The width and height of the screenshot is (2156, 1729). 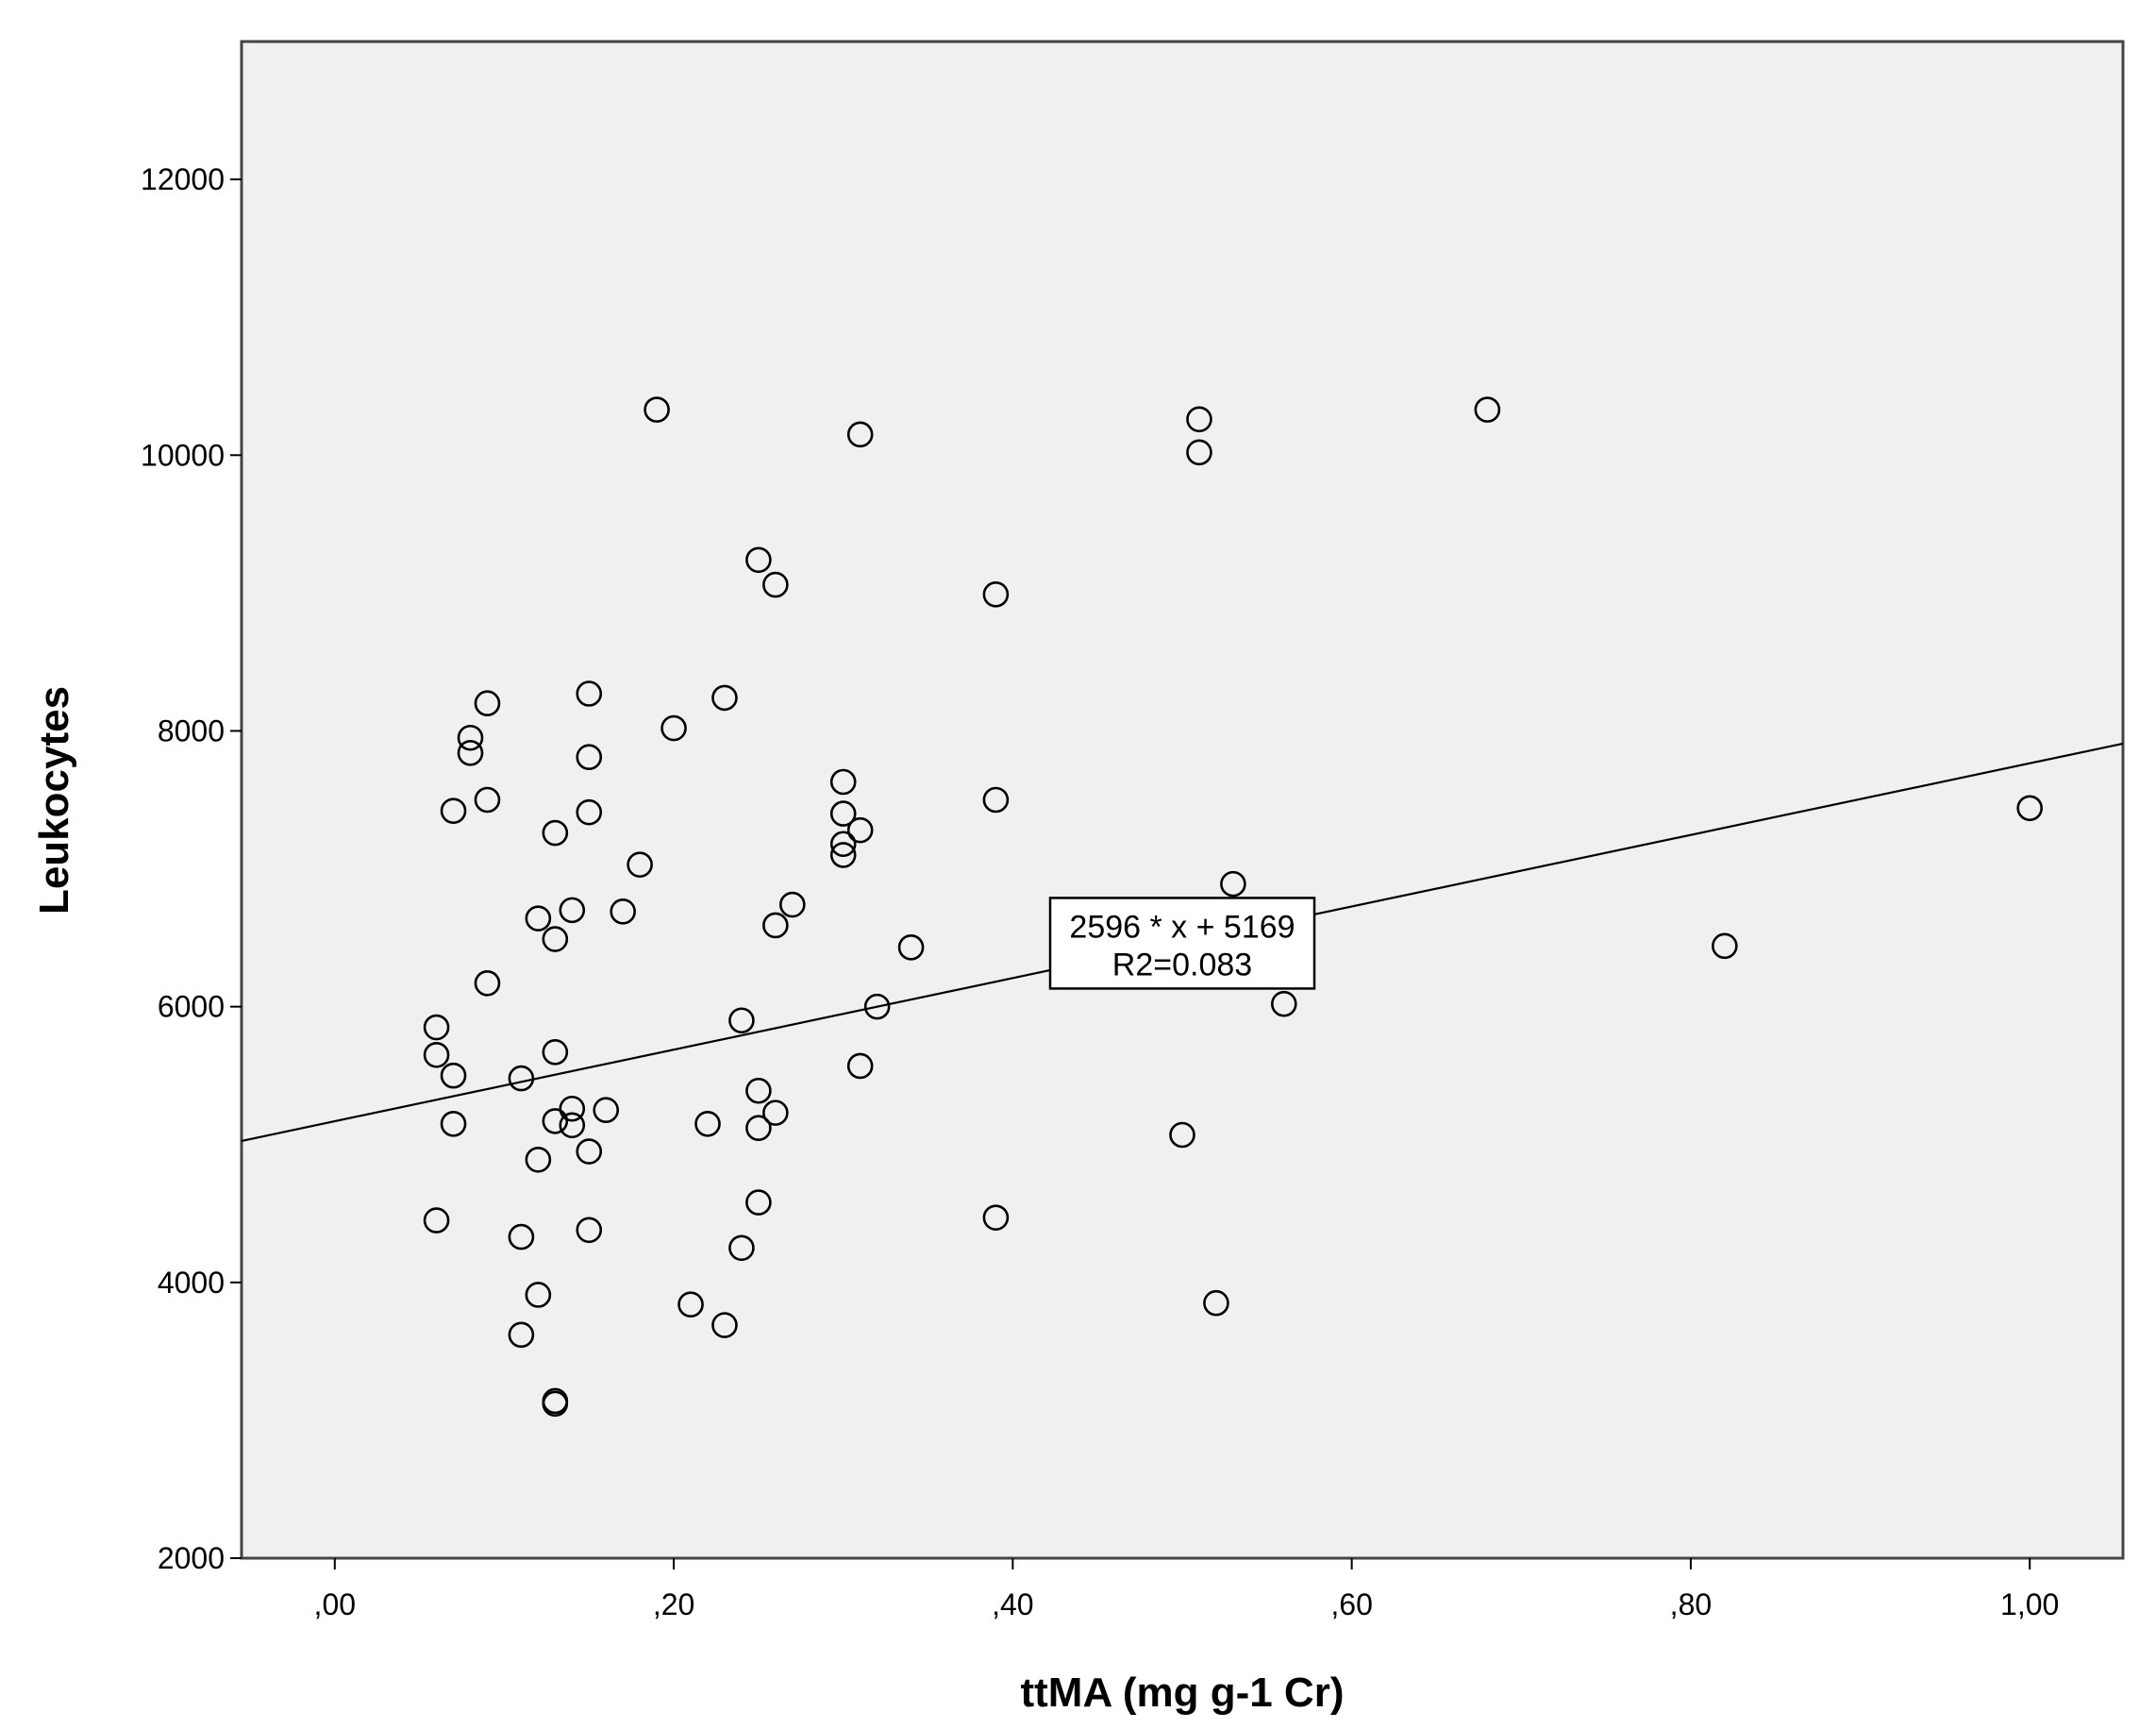 I want to click on x-tick-label: ,40, so click(x=1012, y=1604).